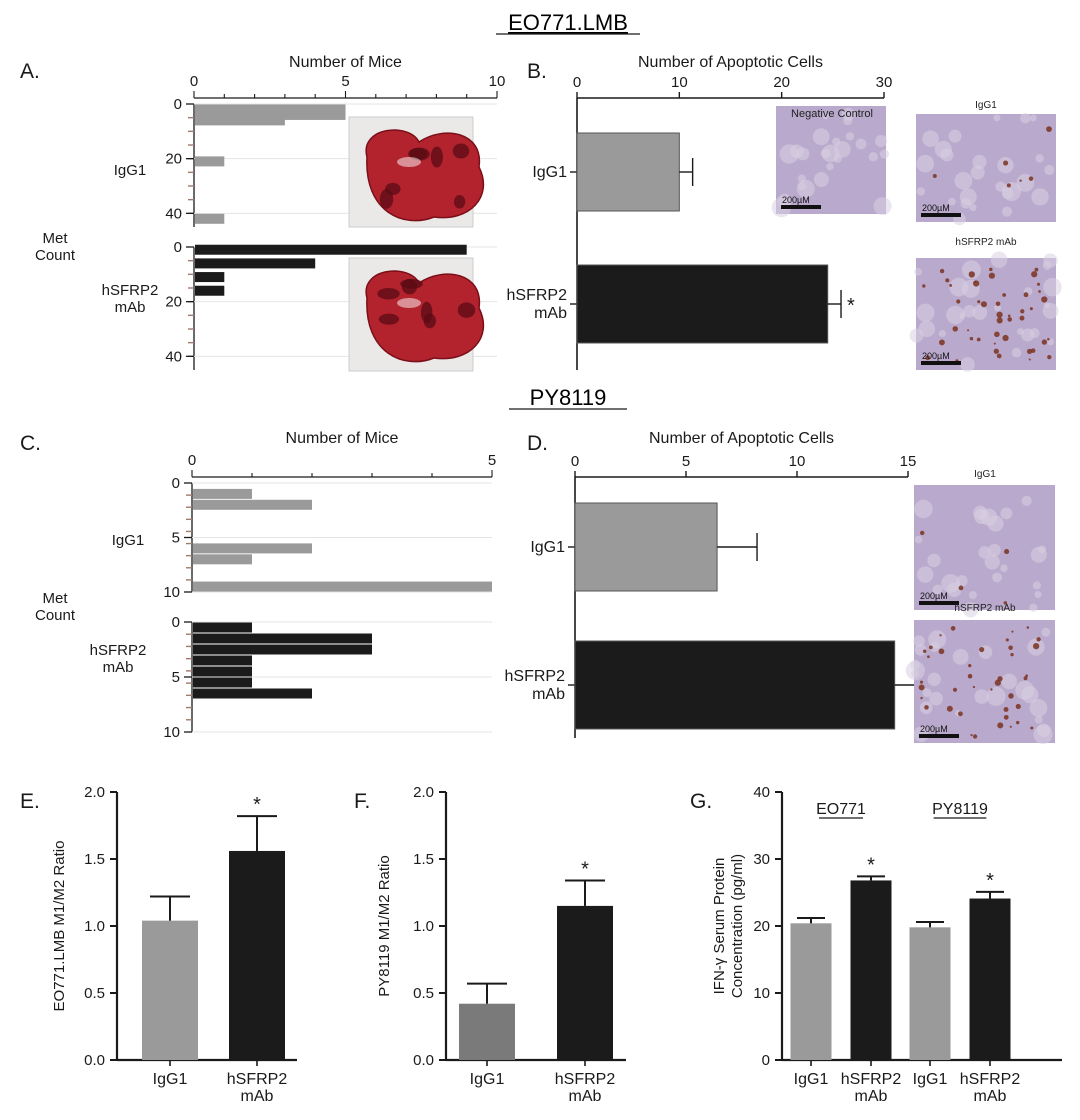 The width and height of the screenshot is (1080, 1120). I want to click on y-tick-label-f-1.5: 1.5, so click(423, 859).